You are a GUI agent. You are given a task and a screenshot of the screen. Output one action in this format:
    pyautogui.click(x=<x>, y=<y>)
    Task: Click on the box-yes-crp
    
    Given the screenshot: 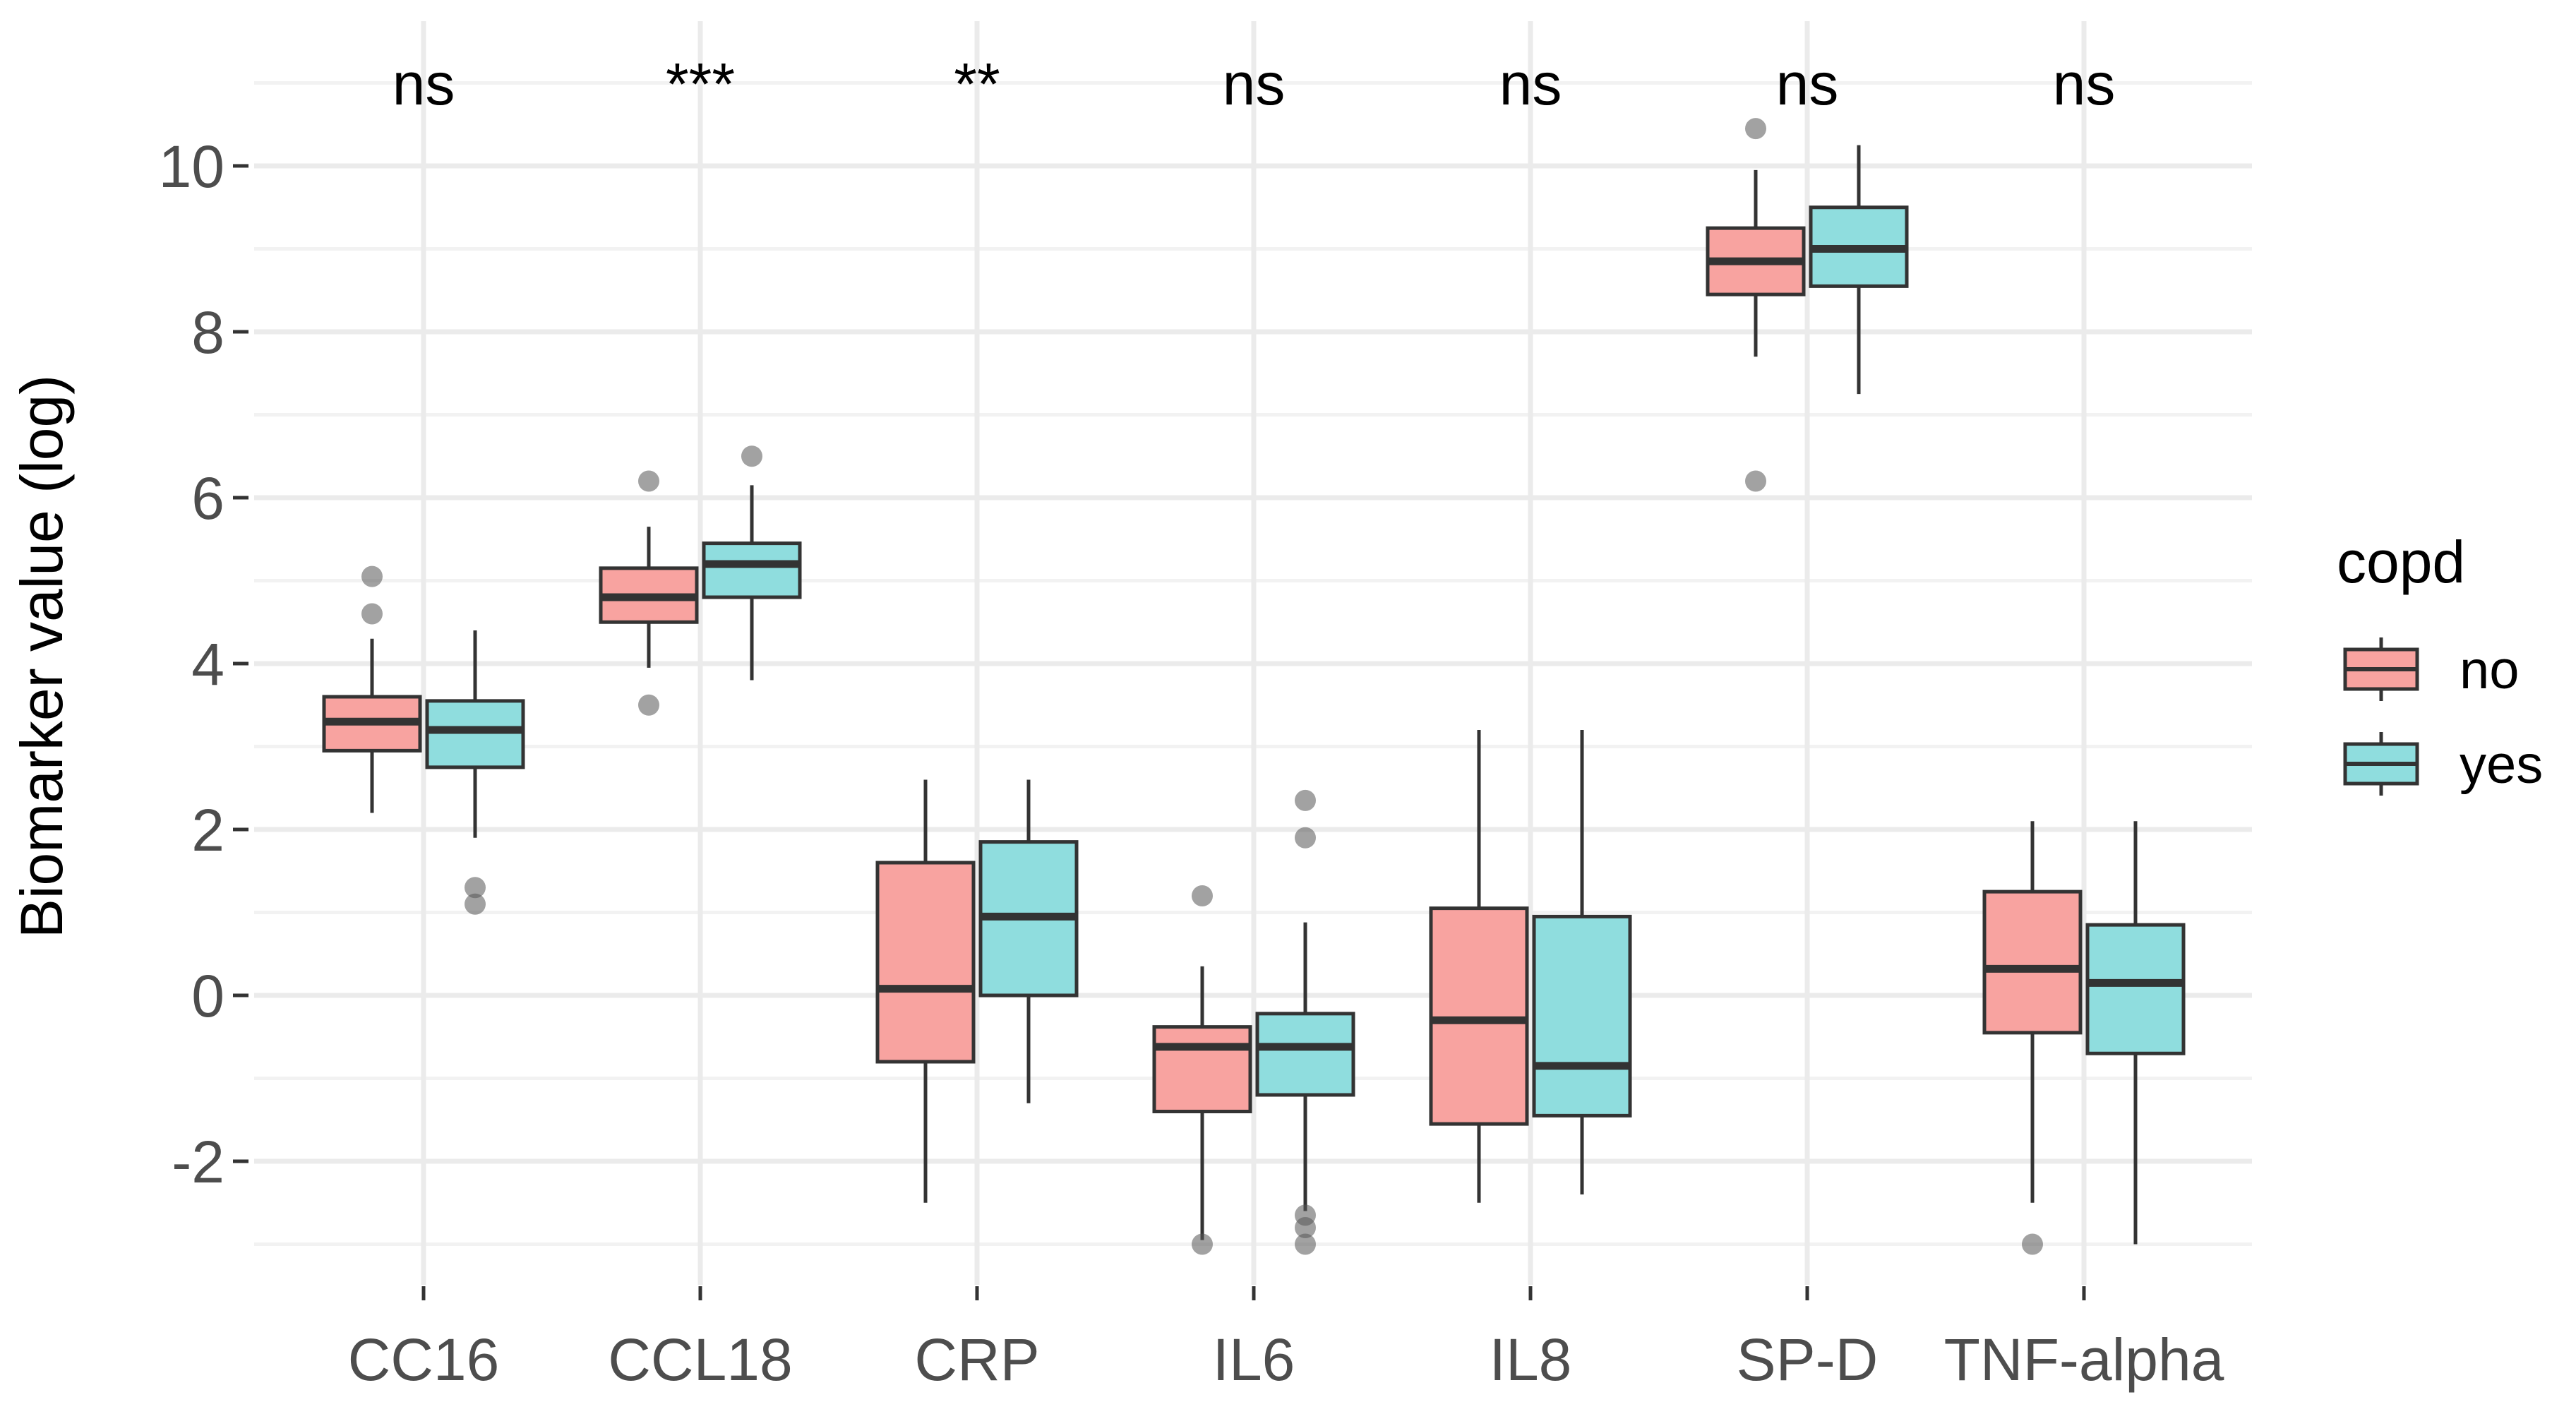 What is the action you would take?
    pyautogui.click(x=1028, y=941)
    